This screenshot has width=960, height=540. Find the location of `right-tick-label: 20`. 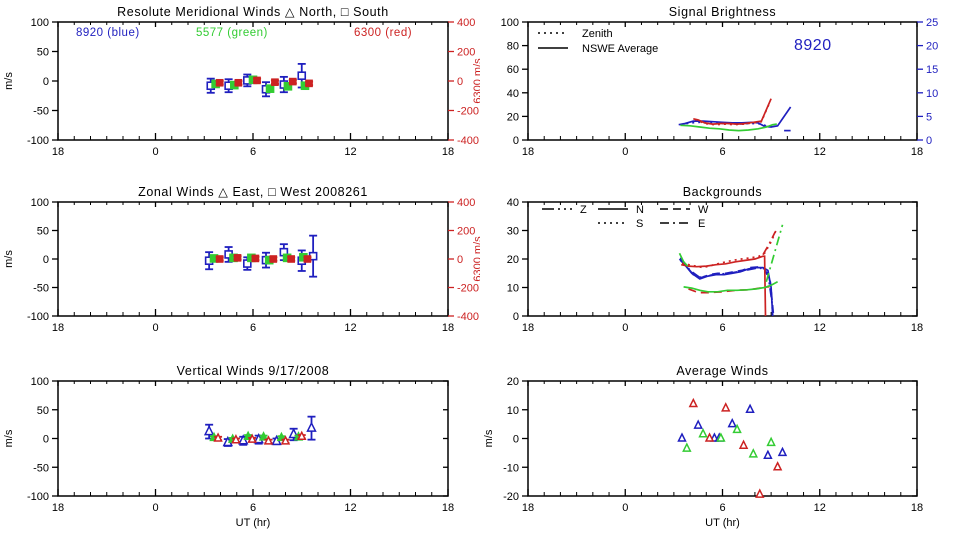

right-tick-label: 20 is located at coordinates (932, 47).